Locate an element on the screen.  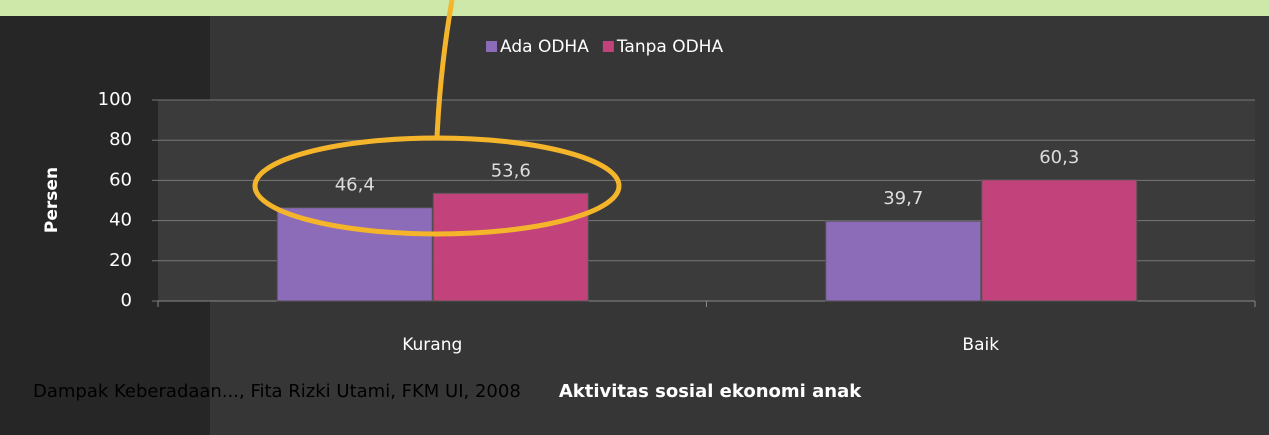
y-tick-label: 60 is located at coordinates (120, 179).